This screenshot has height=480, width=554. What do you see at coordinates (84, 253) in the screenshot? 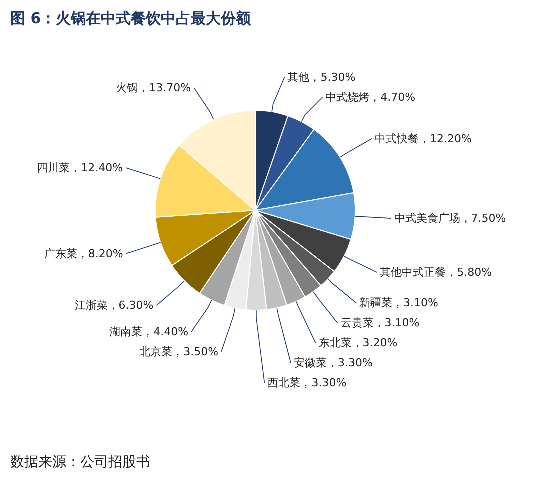
I see `slice-label: 广东菜，8.20%` at bounding box center [84, 253].